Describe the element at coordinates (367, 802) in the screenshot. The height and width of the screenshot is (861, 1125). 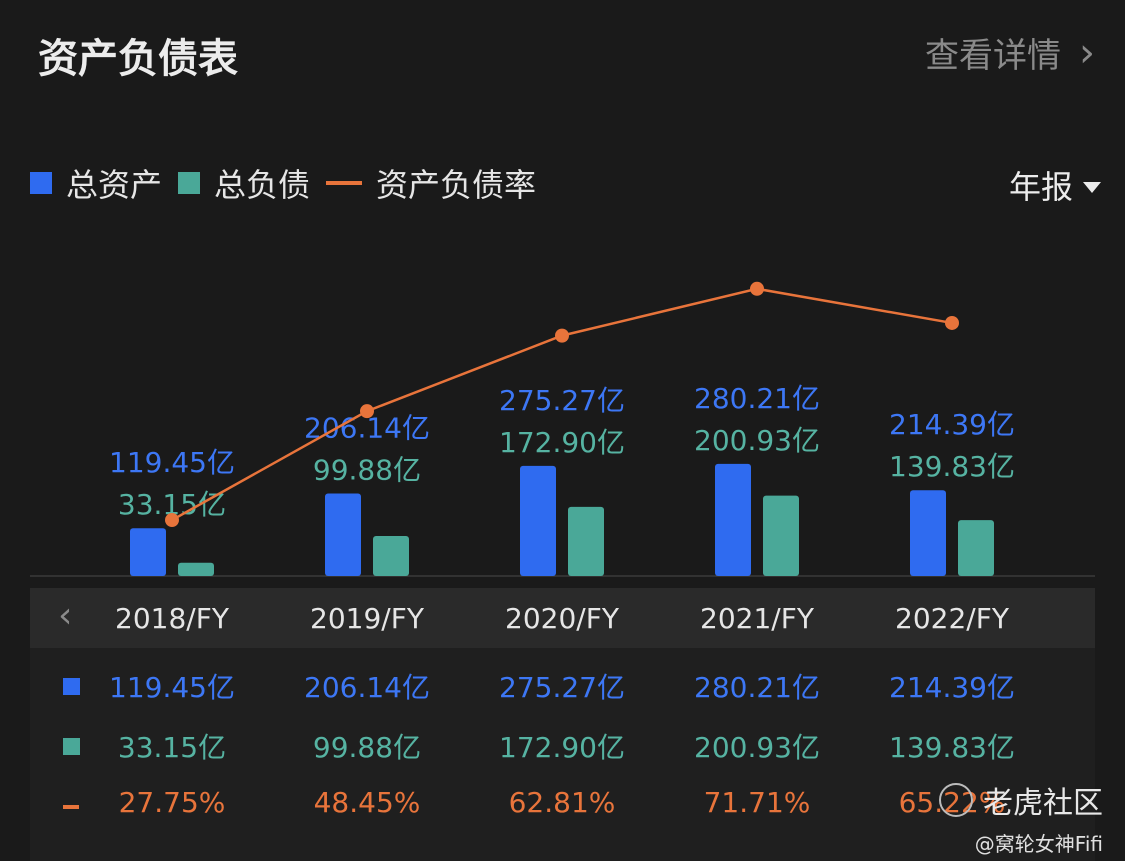
I see `table-cell: 48.45%` at that location.